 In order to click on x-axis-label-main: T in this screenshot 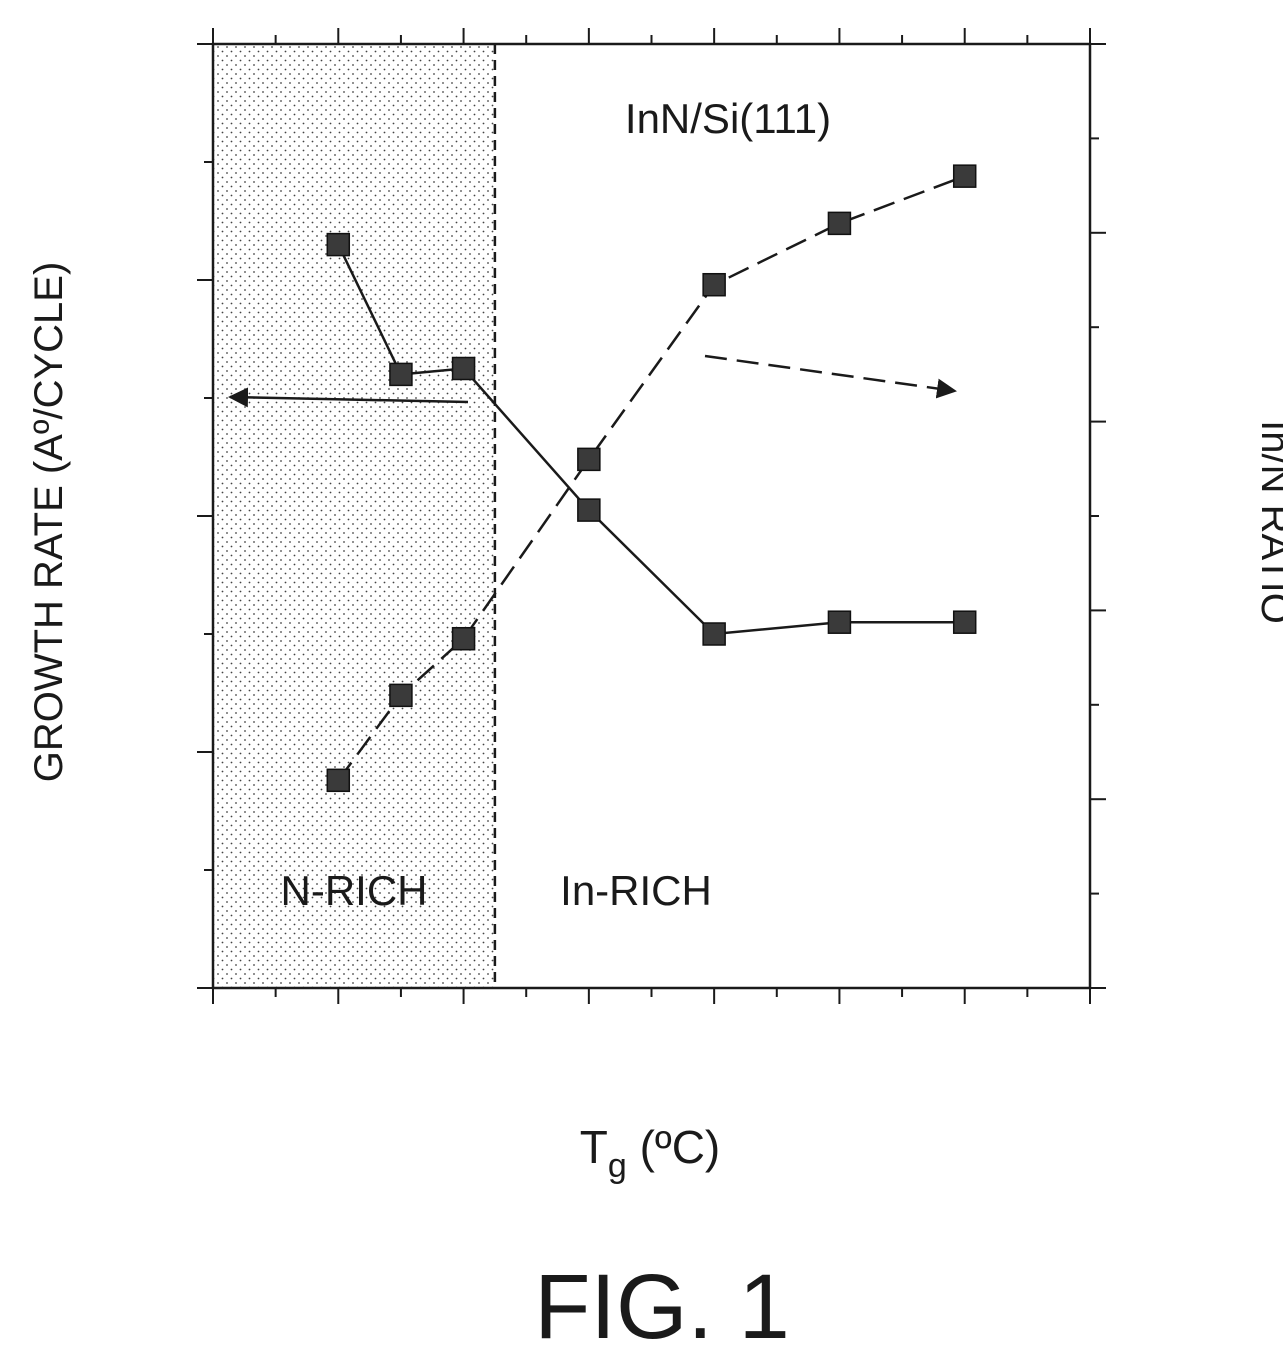, I will do `click(594, 1147)`.